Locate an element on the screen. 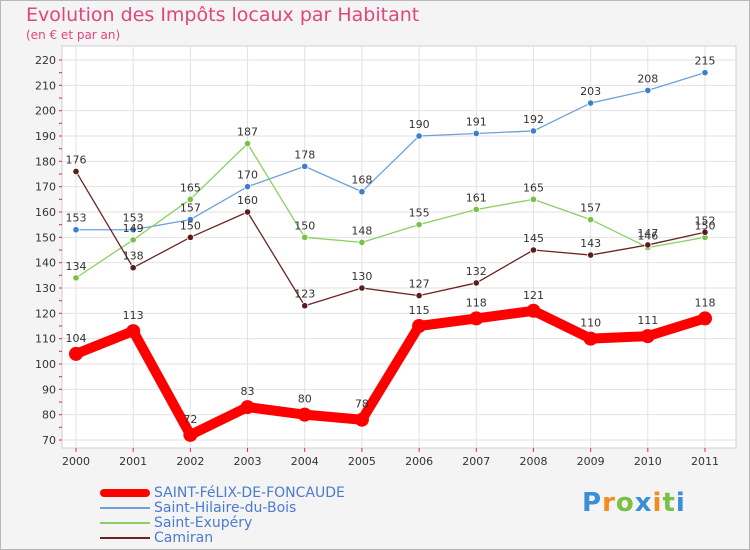 This screenshot has height=550, width=750. data-label-0: 78 is located at coordinates (362, 404).